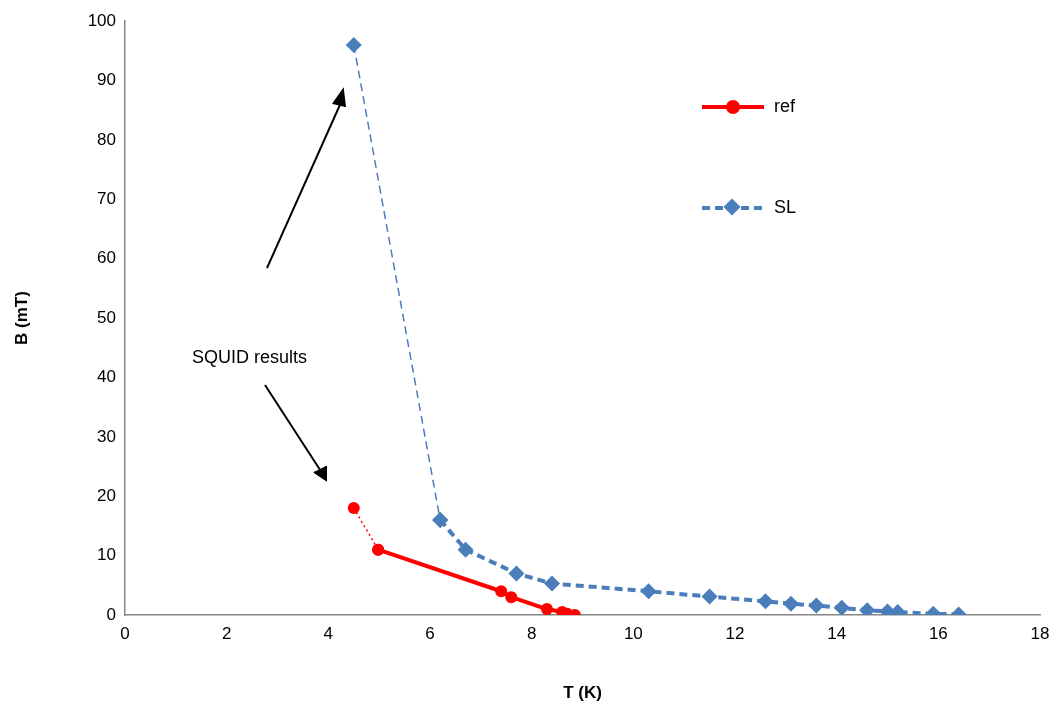 Image resolution: width=1056 pixels, height=725 pixels. What do you see at coordinates (785, 106) in the screenshot?
I see `legend-label: ref` at bounding box center [785, 106].